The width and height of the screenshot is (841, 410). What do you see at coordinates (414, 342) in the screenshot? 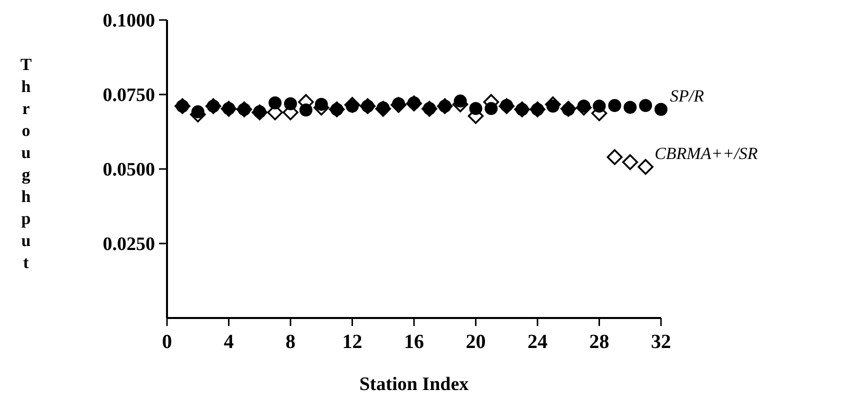
I see `x-tick-label: 16` at bounding box center [414, 342].